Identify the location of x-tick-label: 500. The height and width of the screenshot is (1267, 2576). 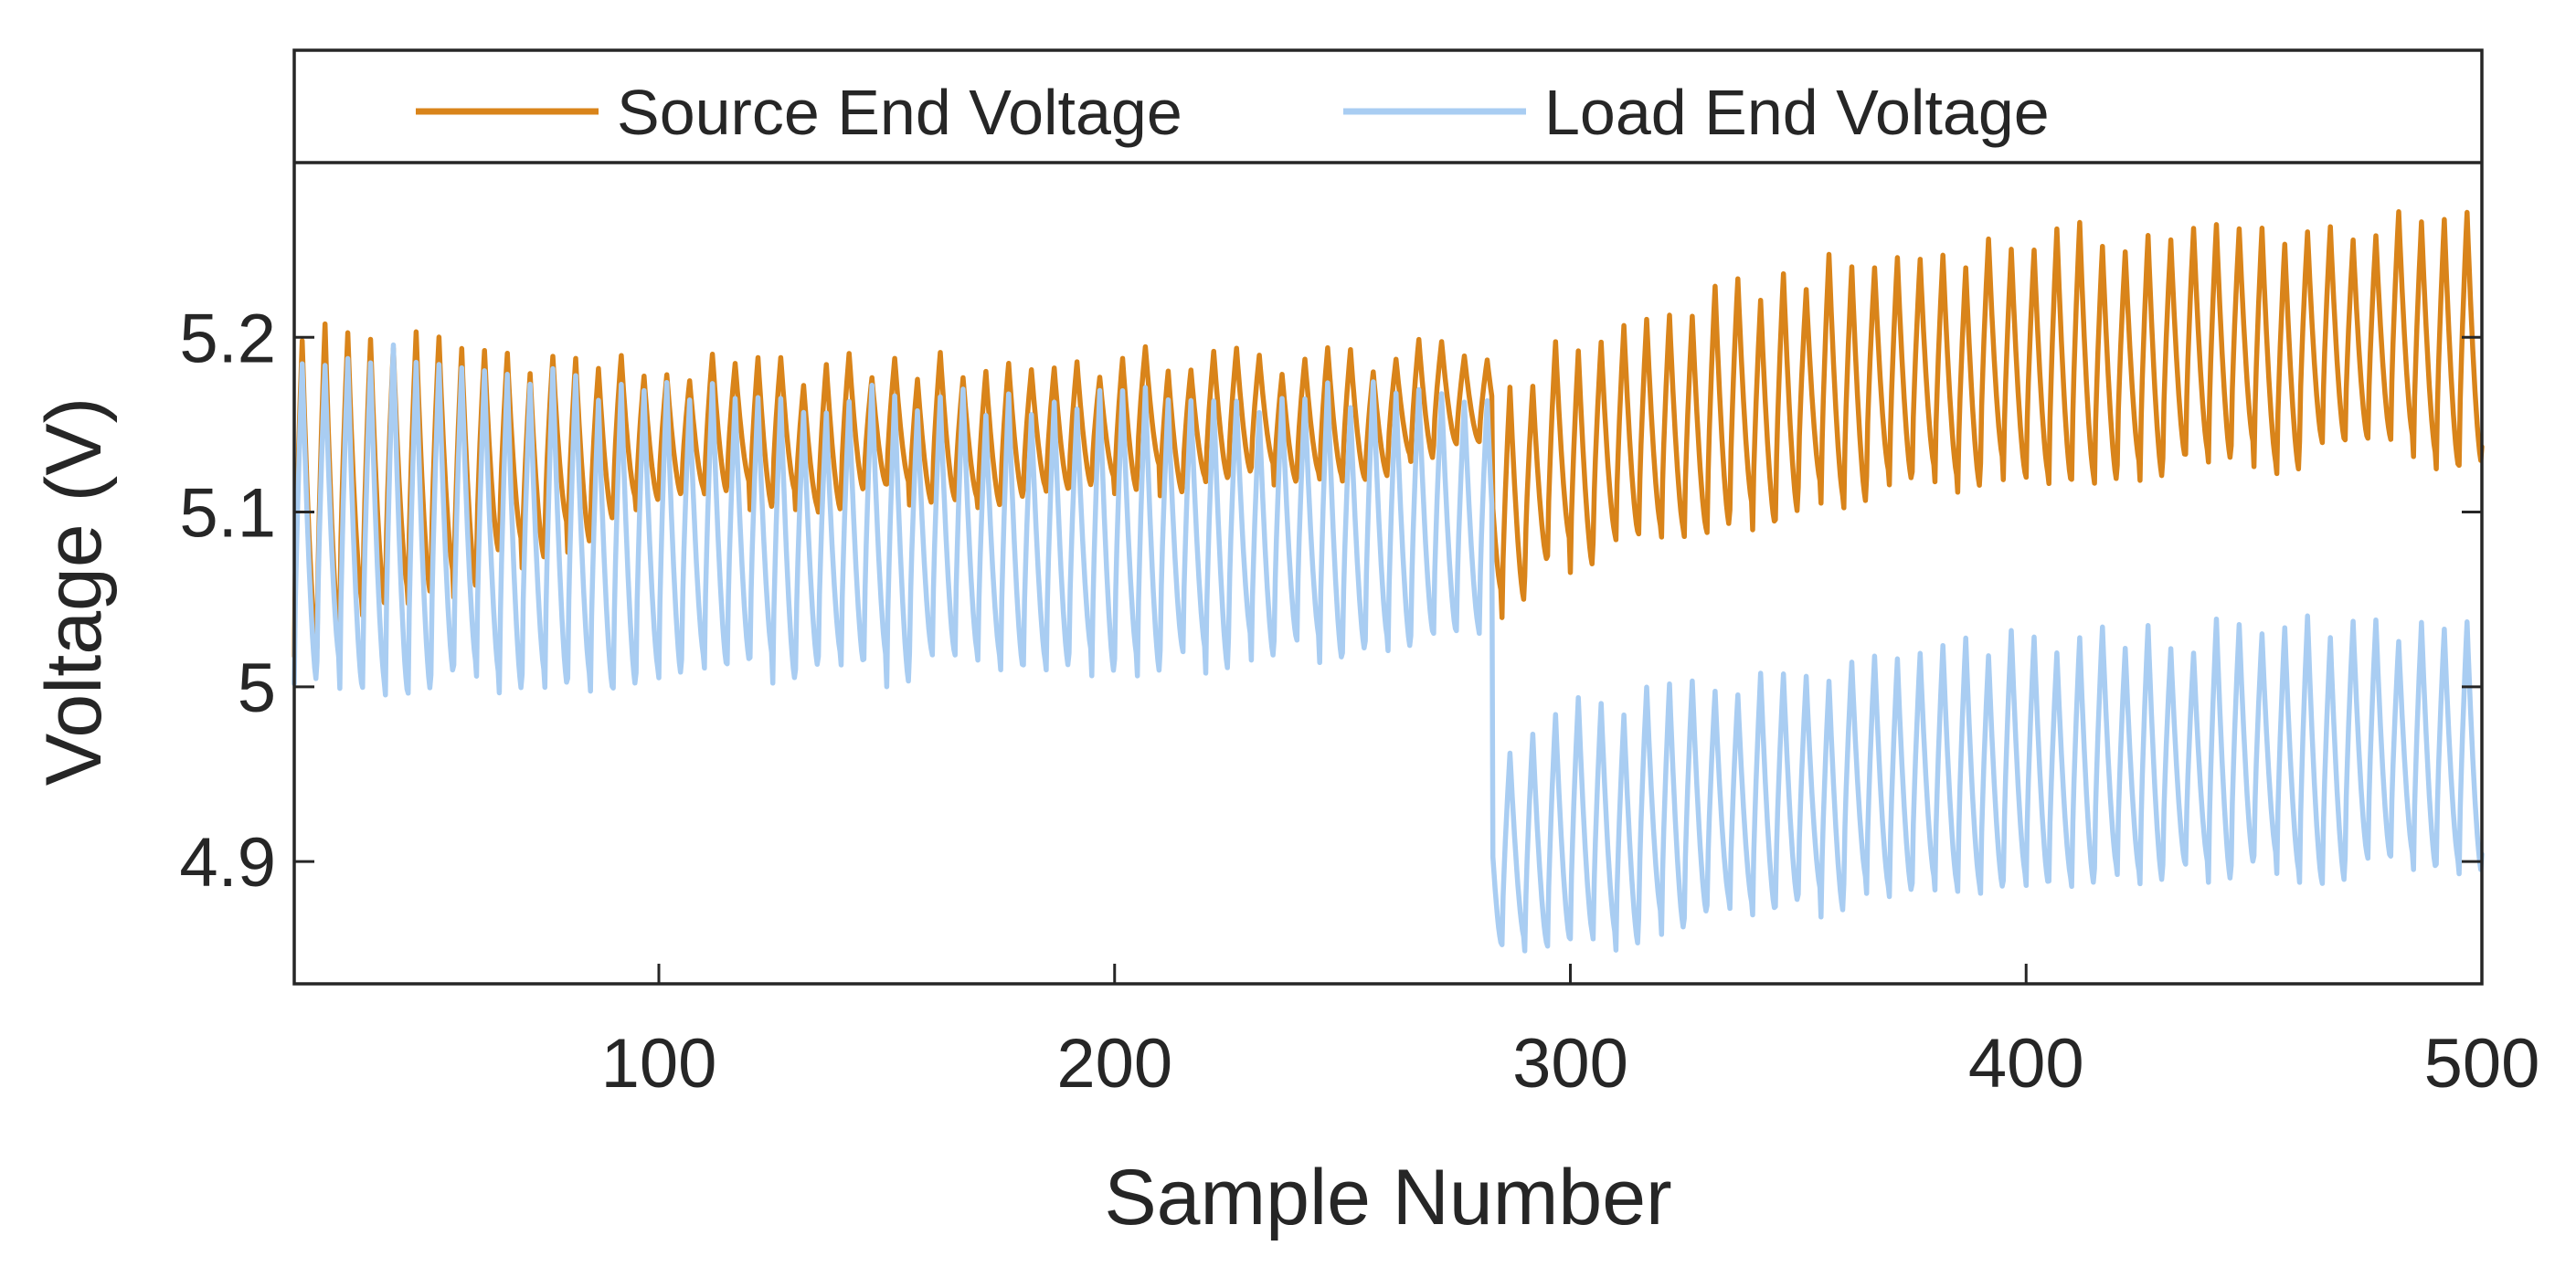
(2482, 1064).